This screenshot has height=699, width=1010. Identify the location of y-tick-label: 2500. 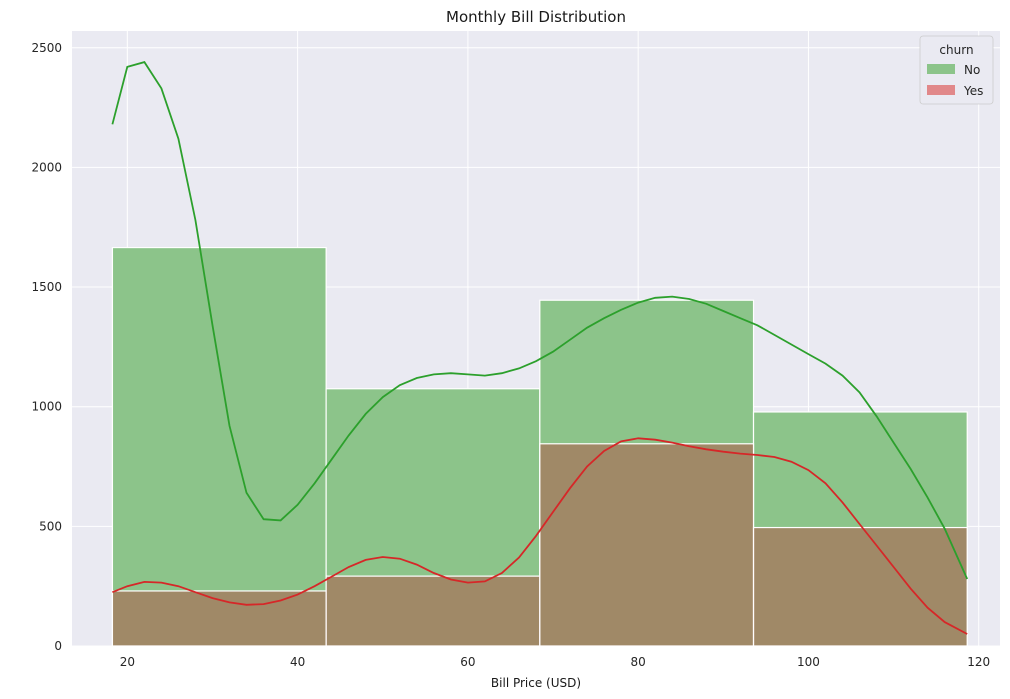
(46, 48).